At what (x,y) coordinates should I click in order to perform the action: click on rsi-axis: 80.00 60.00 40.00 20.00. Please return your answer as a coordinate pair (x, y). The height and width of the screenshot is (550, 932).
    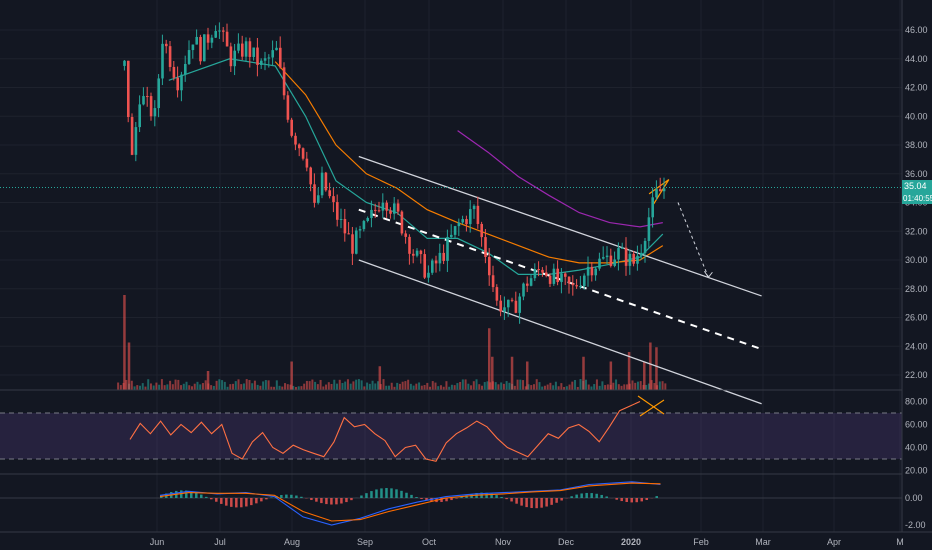
    Looking at the image, I should click on (916, 436).